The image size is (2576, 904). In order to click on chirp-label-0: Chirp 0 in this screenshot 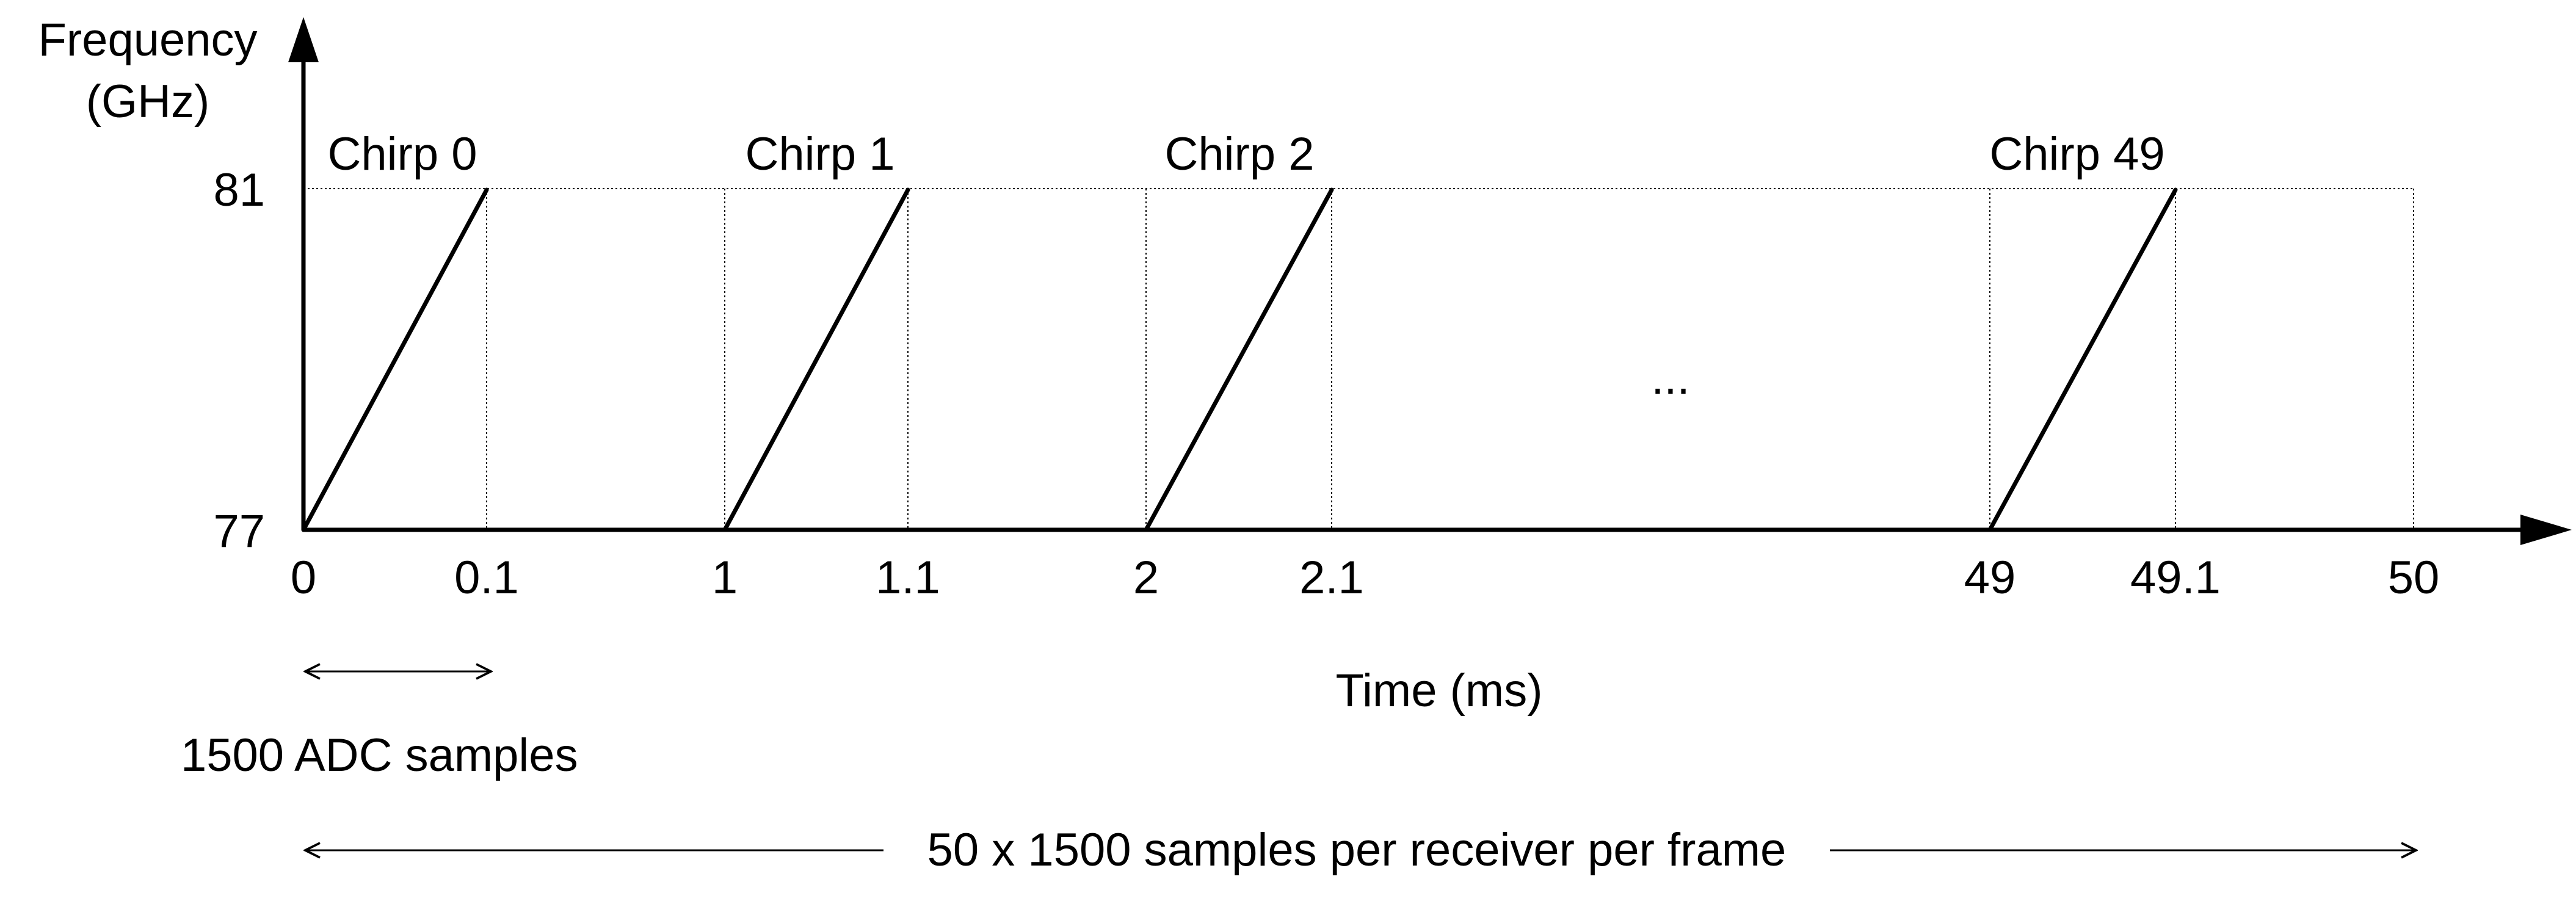, I will do `click(402, 154)`.